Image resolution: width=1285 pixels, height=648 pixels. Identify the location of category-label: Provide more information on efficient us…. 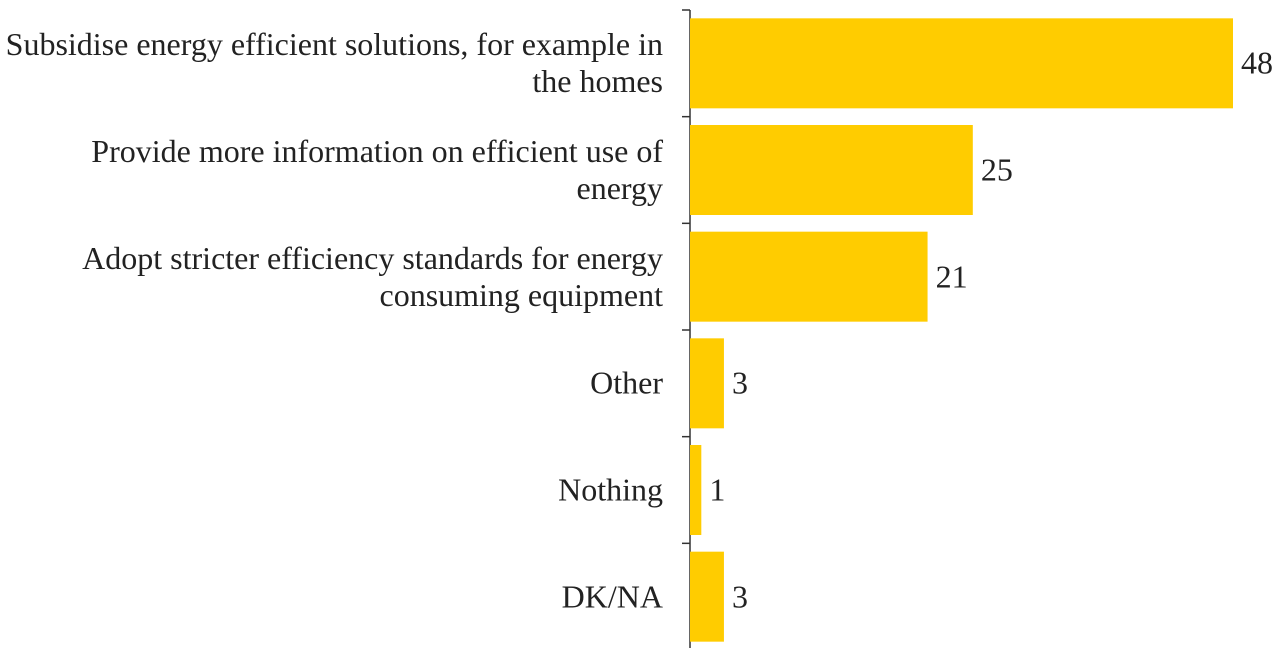
(377, 169).